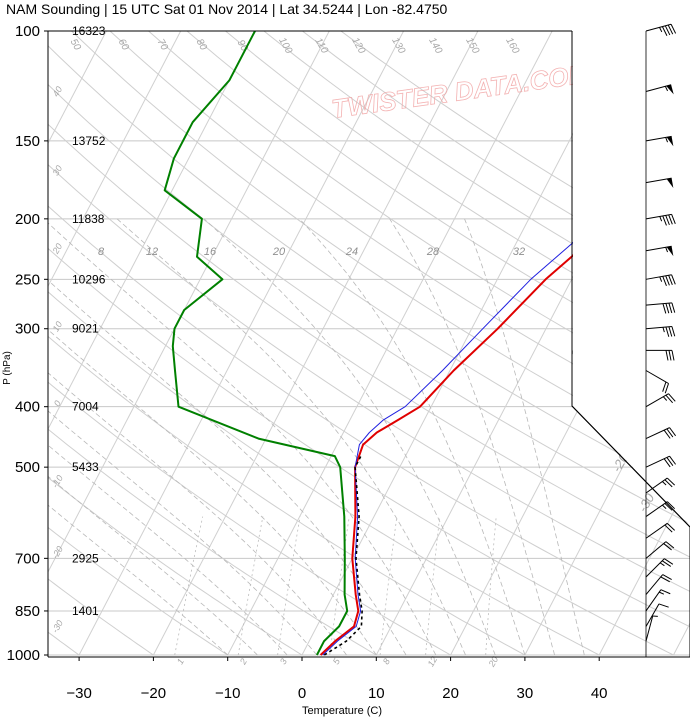  Describe the element at coordinates (89, 31) in the screenshot. I see `height-label: 16323` at that location.